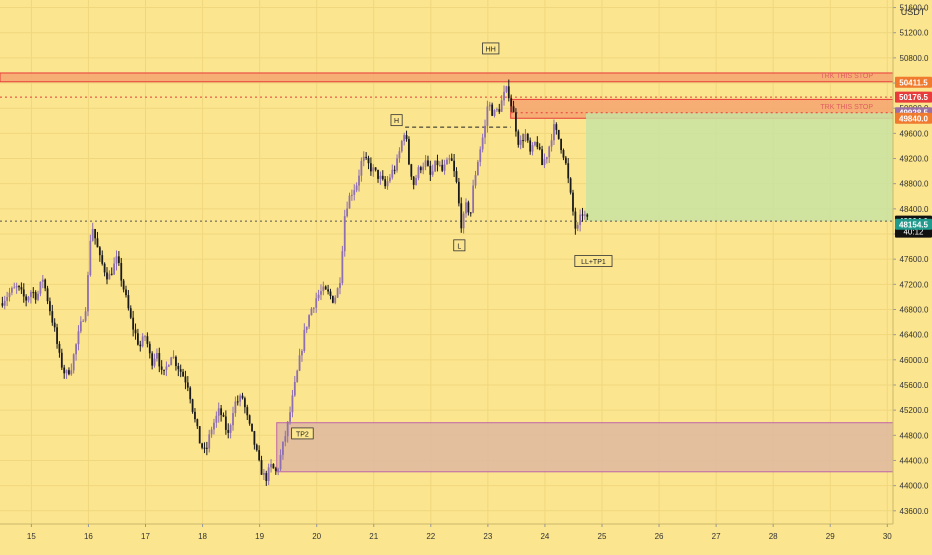 The image size is (932, 555). What do you see at coordinates (302, 433) in the screenshot?
I see `annotation-tp2-box` at bounding box center [302, 433].